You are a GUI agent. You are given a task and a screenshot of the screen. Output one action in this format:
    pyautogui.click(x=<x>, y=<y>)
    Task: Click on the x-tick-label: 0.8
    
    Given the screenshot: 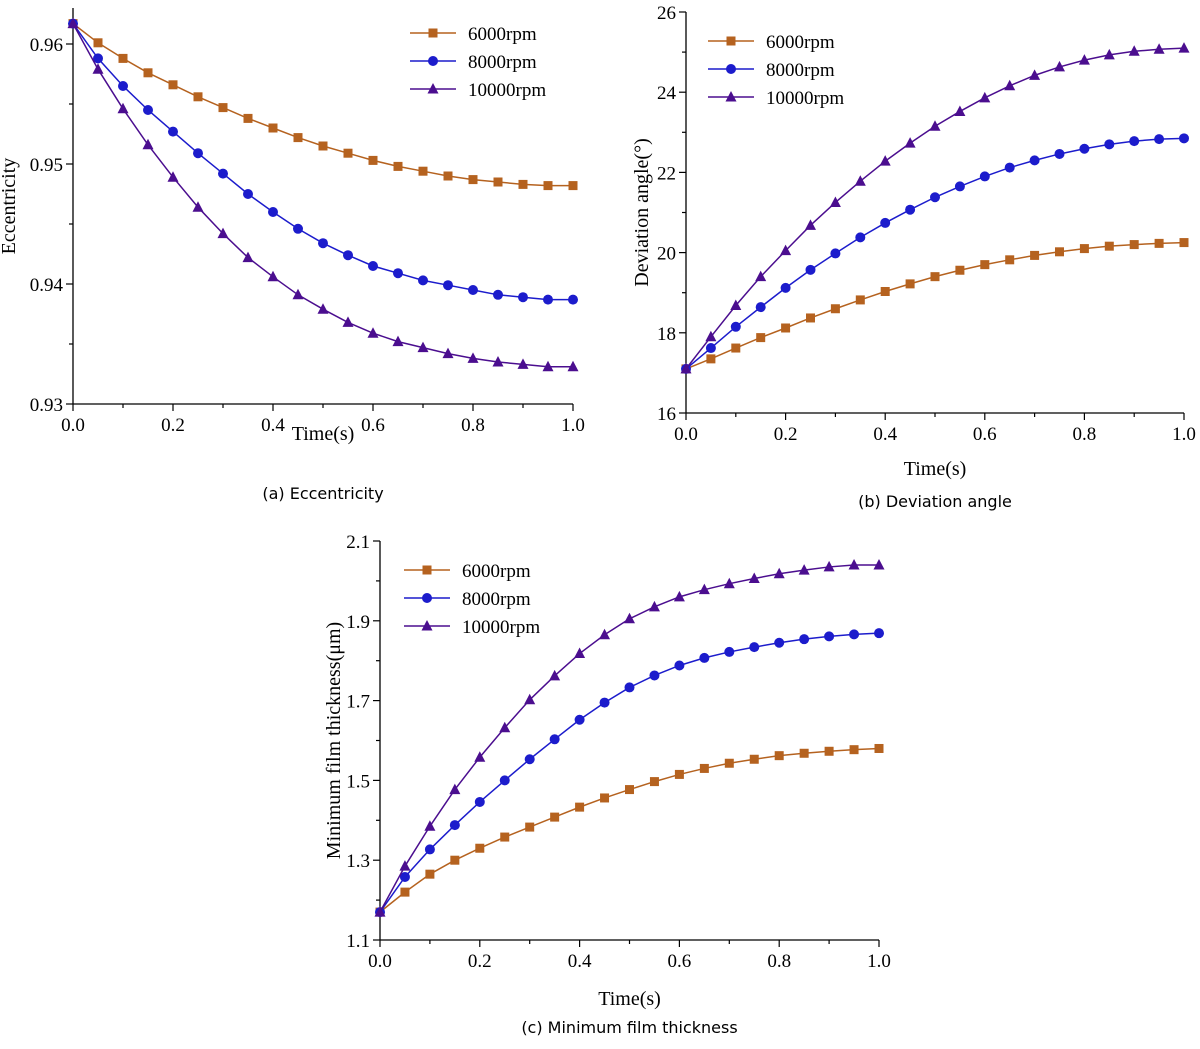 What is the action you would take?
    pyautogui.click(x=1085, y=434)
    